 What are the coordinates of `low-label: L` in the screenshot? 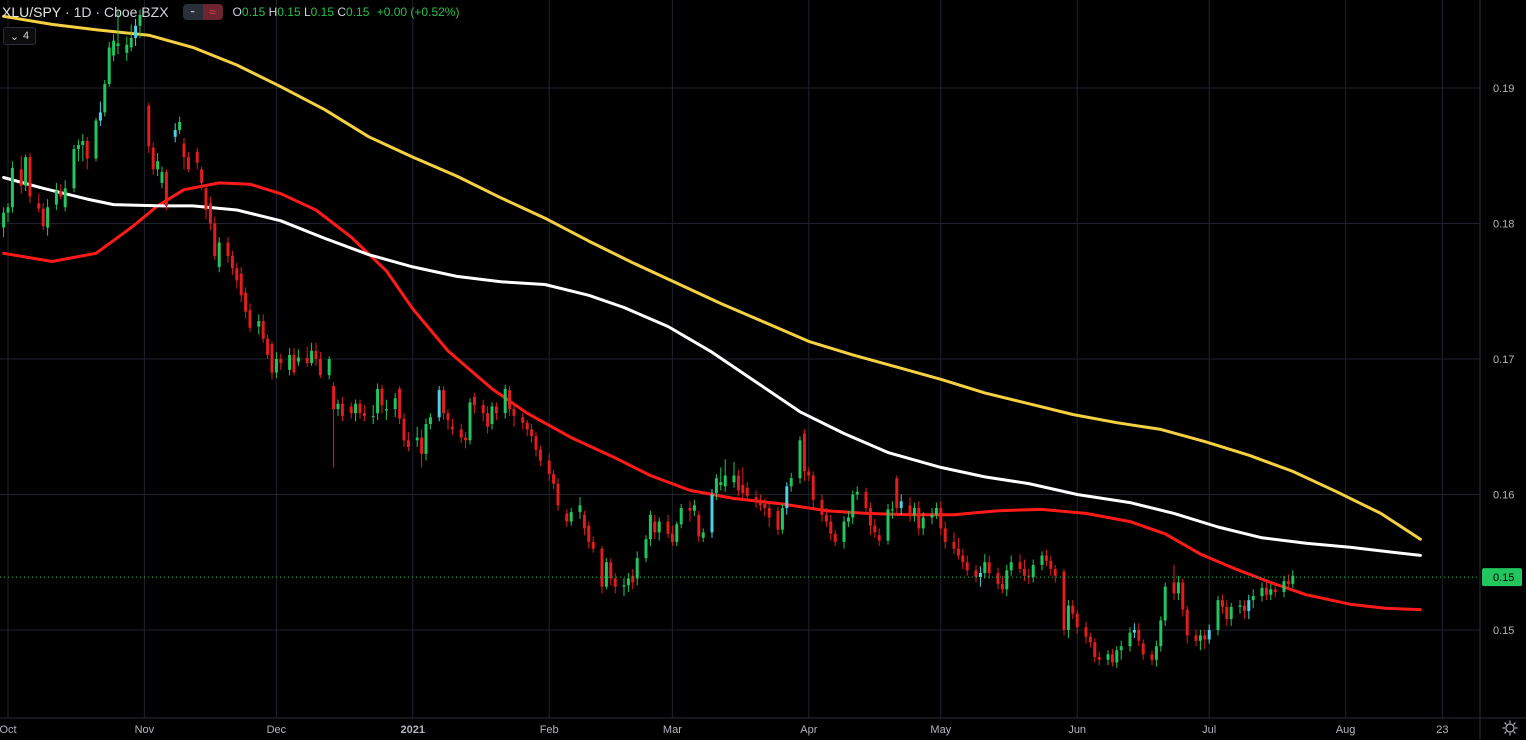 It's located at (307, 12).